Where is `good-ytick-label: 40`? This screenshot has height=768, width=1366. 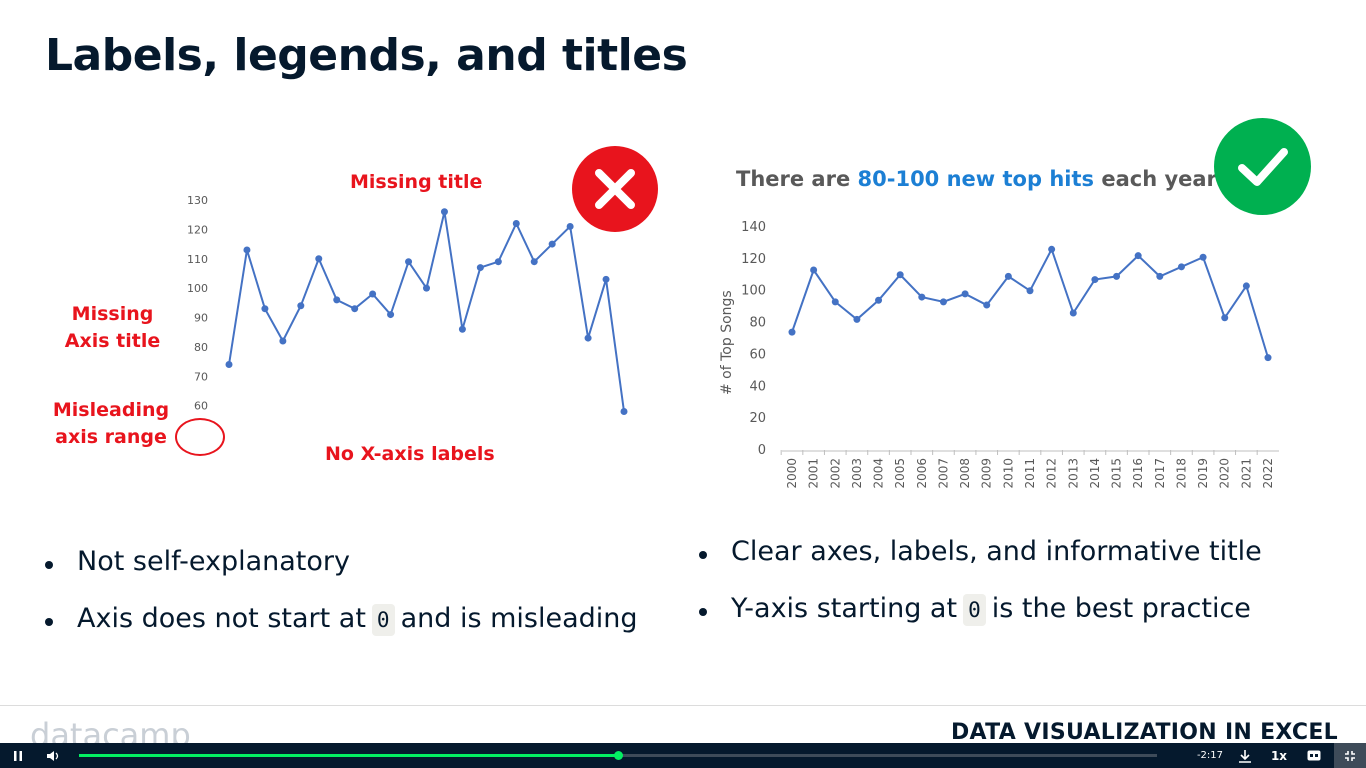 good-ytick-label: 40 is located at coordinates (757, 386).